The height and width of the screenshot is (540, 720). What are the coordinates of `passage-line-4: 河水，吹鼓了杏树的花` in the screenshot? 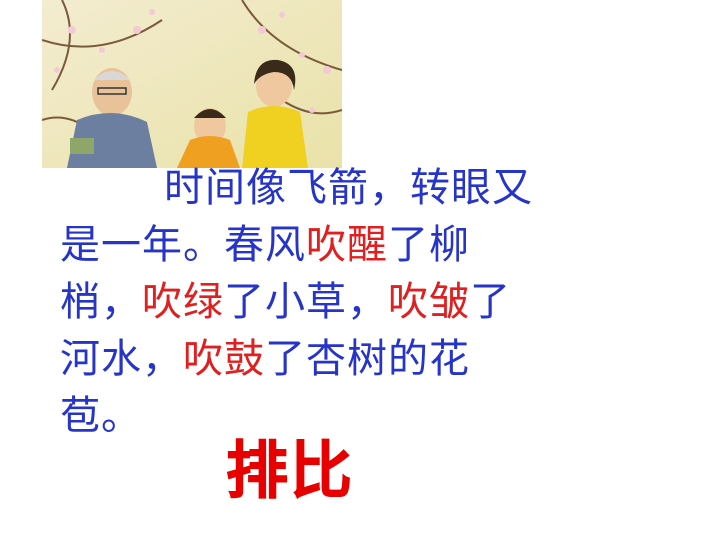 It's located at (340, 359).